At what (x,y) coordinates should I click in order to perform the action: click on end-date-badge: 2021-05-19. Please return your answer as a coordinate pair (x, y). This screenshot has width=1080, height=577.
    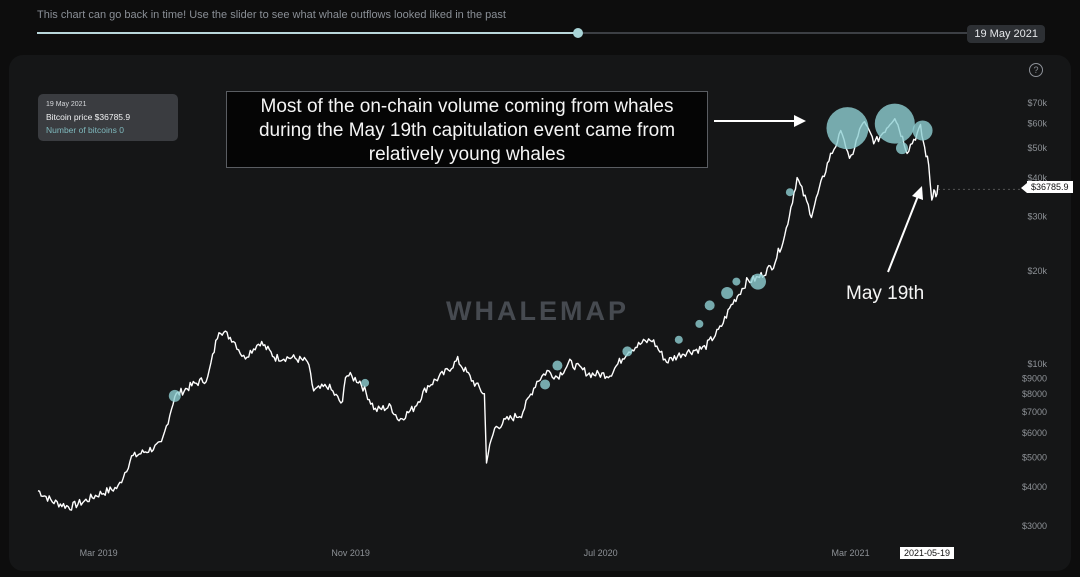
    Looking at the image, I should click on (927, 553).